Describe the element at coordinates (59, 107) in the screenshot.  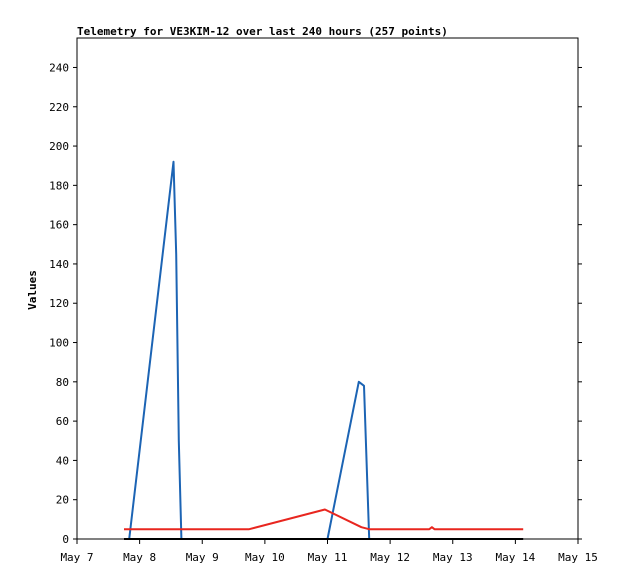
I see `y-tick-label: 220` at that location.